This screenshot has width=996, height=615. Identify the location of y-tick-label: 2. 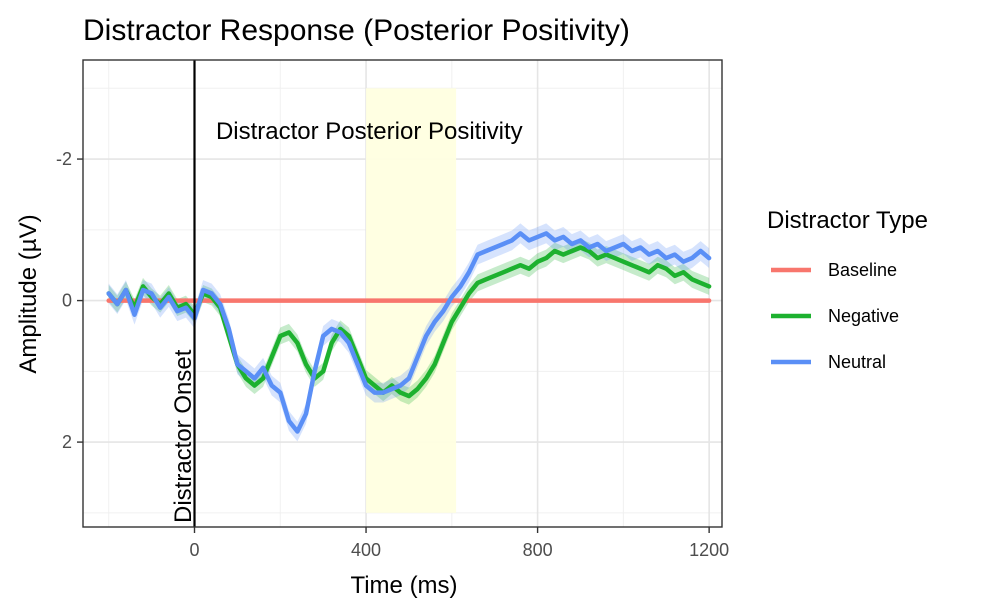
(67, 442).